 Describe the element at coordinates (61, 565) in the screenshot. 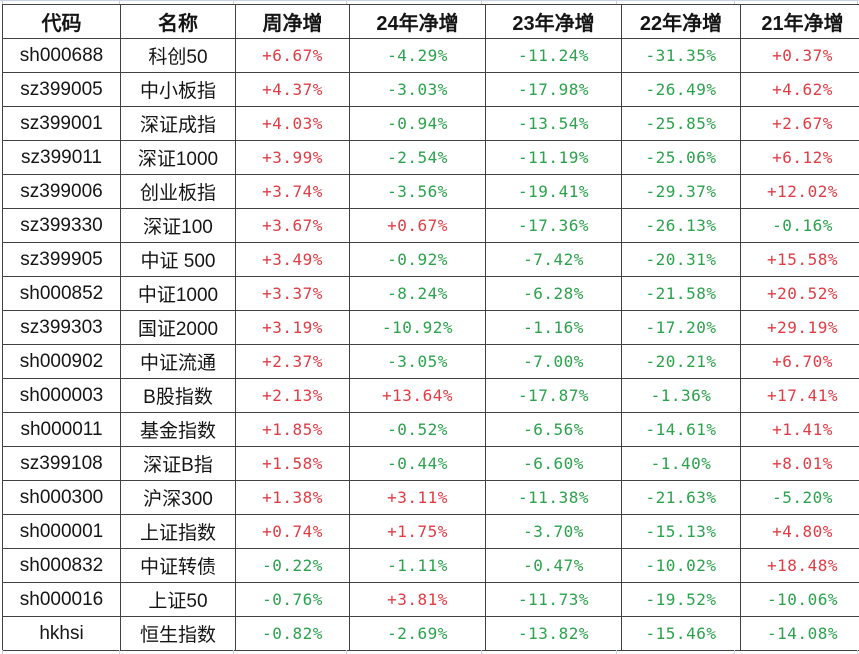

I see `code-cell: sh000832` at that location.